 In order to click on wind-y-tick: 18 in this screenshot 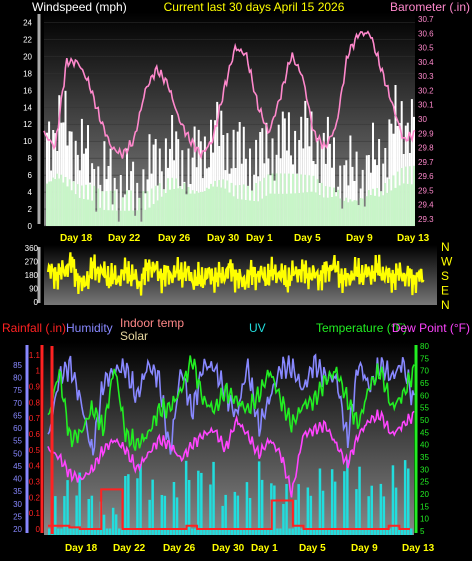, I will do `click(27, 73)`.